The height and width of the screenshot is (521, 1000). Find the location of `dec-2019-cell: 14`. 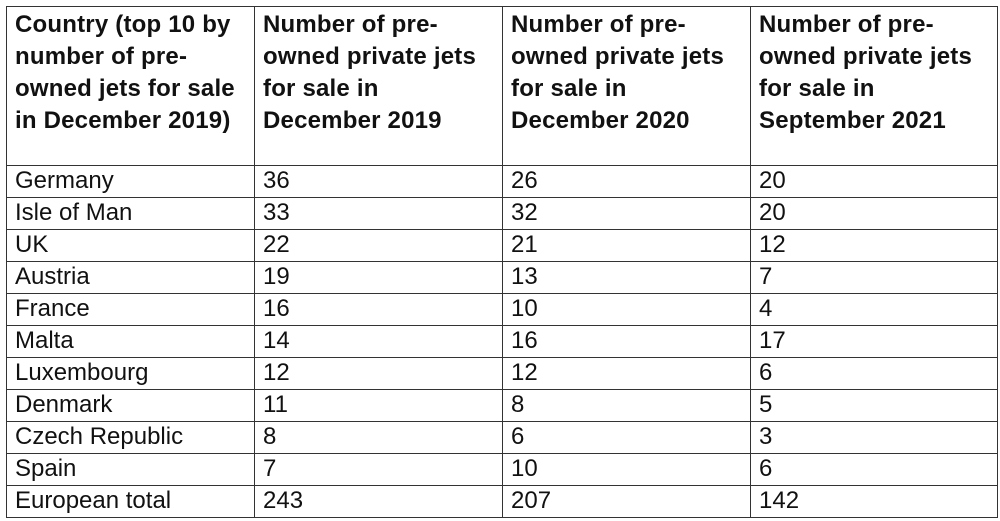

dec-2019-cell: 14 is located at coordinates (378, 341).